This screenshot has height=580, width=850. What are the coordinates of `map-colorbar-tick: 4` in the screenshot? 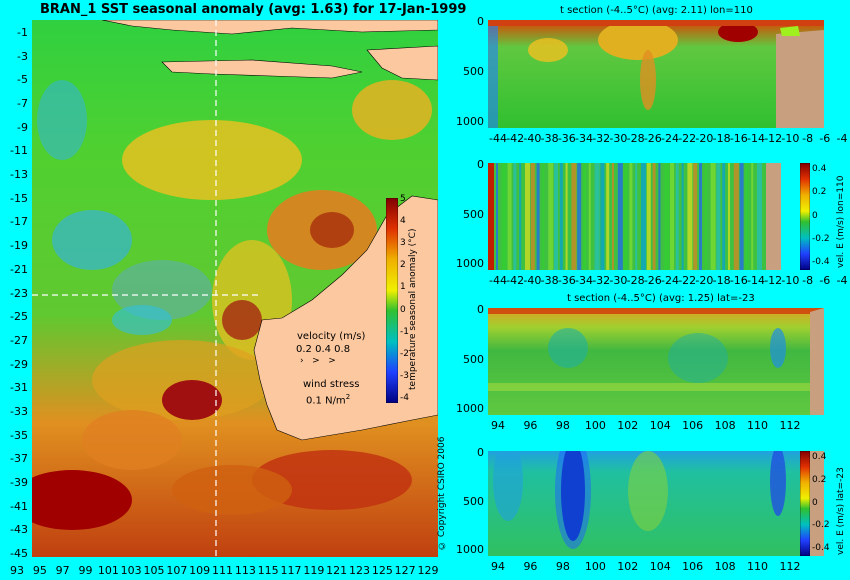 It's located at (403, 221).